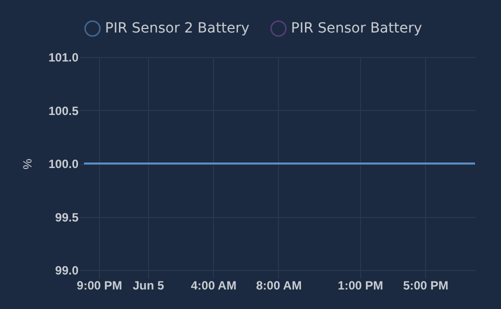 This screenshot has height=309, width=501. I want to click on y-tick-label: 99.5, so click(67, 217).